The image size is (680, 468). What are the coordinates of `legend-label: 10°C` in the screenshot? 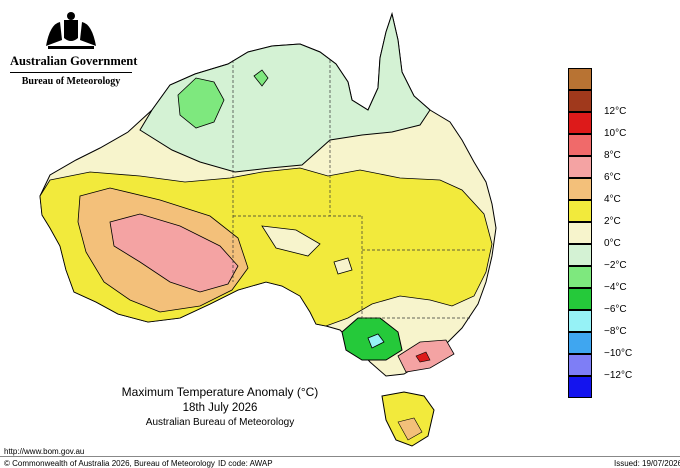 It's located at (615, 133).